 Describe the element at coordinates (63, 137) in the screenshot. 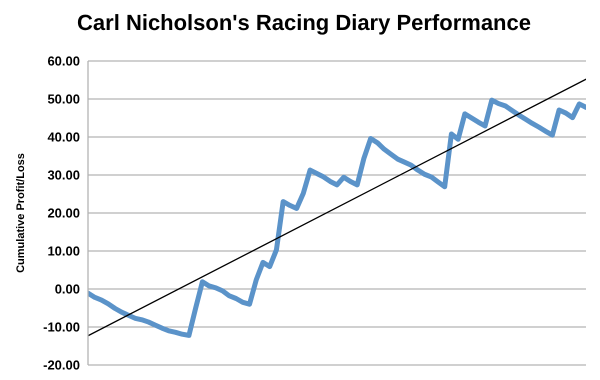

I see `y-tick-label: 40.00` at that location.